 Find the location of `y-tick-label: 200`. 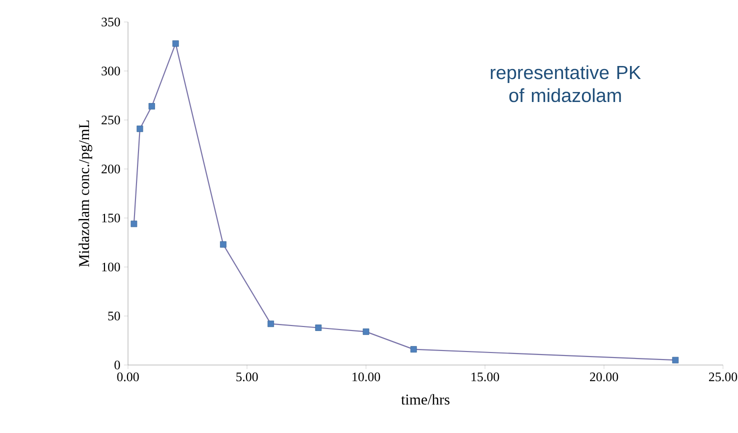

y-tick-label: 200 is located at coordinates (111, 169).